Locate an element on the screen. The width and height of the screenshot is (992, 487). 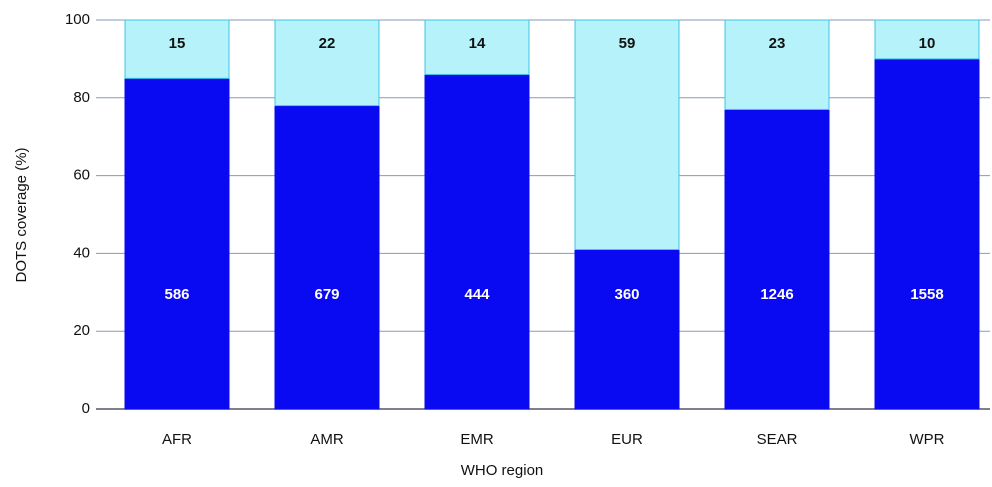
x-tick-label: AMR is located at coordinates (327, 439).